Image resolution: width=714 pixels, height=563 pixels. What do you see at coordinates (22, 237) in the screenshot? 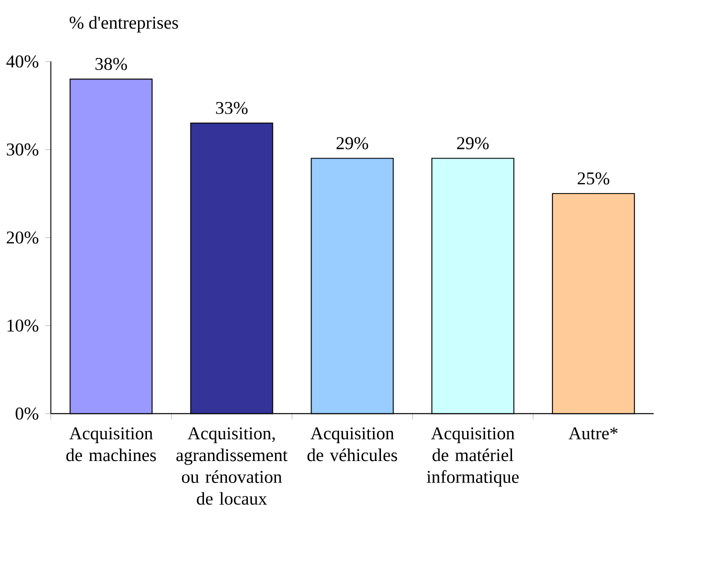
I see `y-tick-label: 20%` at bounding box center [22, 237].